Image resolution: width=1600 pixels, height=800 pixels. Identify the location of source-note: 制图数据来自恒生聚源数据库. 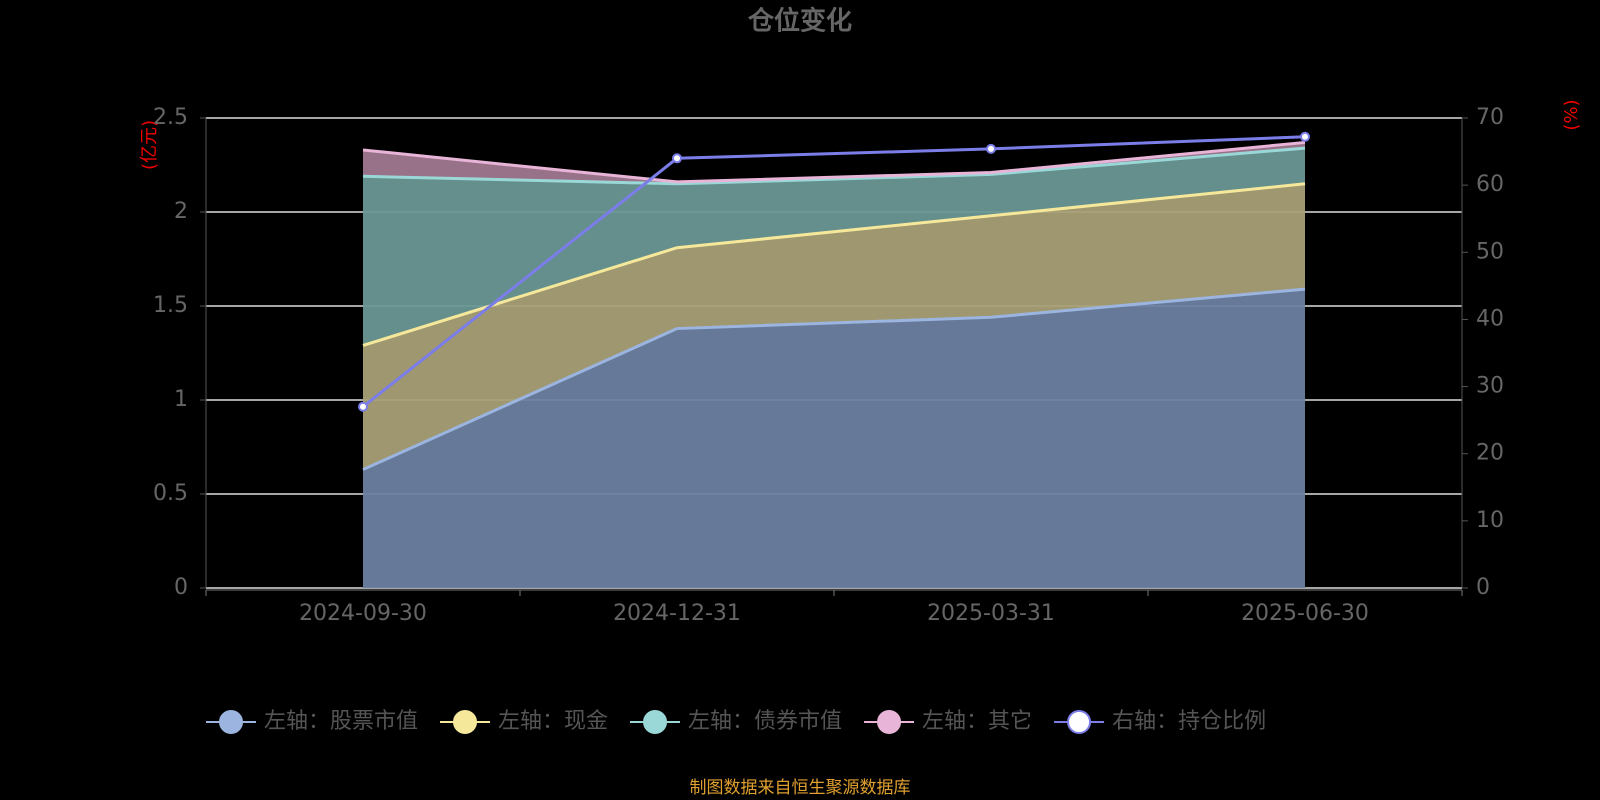
(800, 788).